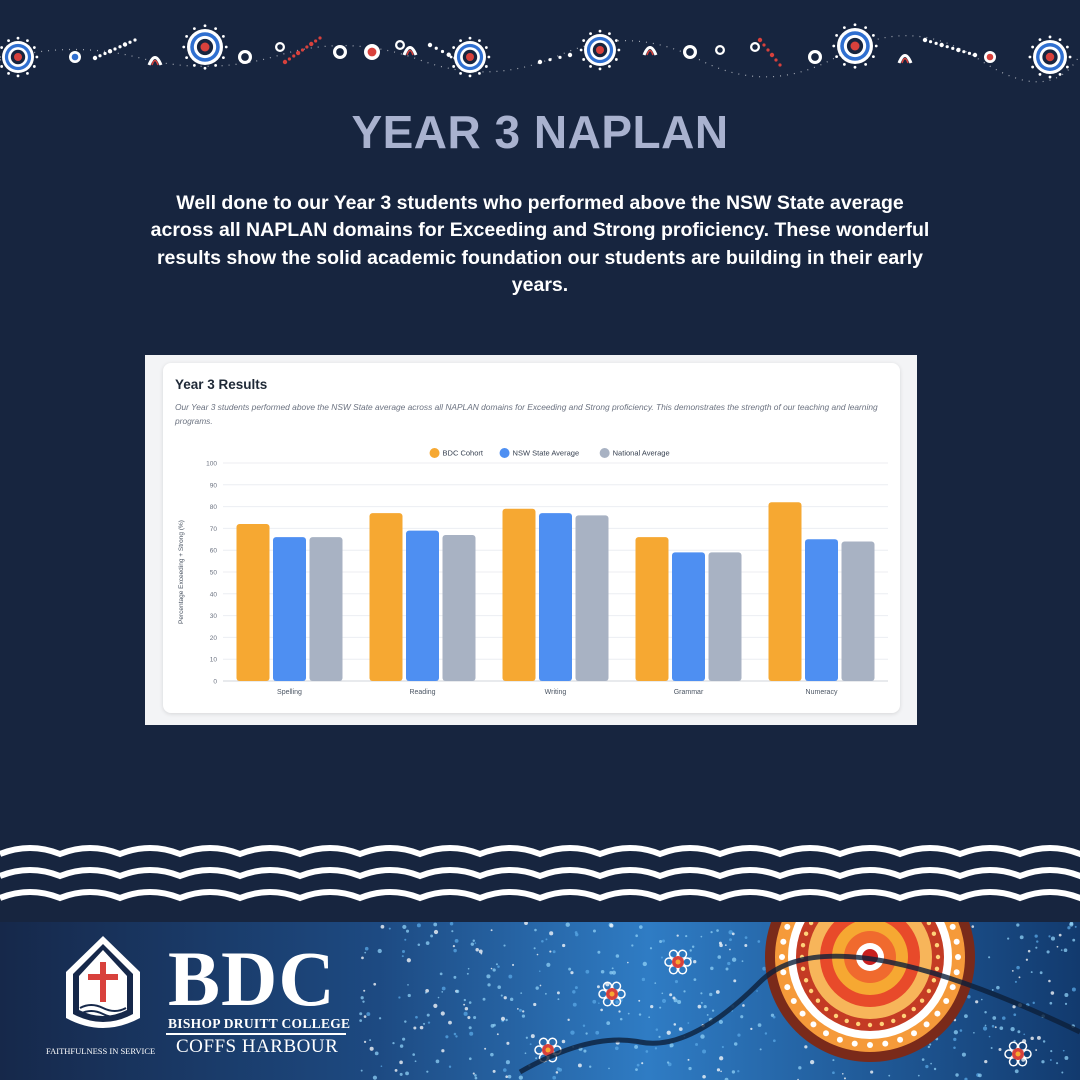 The height and width of the screenshot is (1080, 1080). Describe the element at coordinates (214, 529) in the screenshot. I see `y-tick-label: 70` at that location.